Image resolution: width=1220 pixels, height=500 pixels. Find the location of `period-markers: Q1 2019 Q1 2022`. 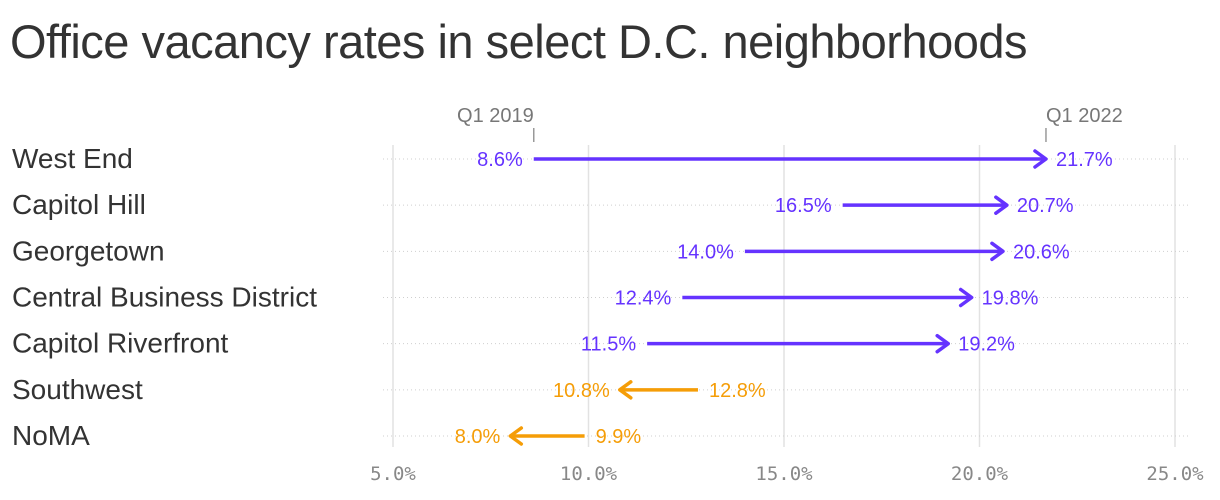

period-markers: Q1 2019 Q1 2022 is located at coordinates (790, 123).